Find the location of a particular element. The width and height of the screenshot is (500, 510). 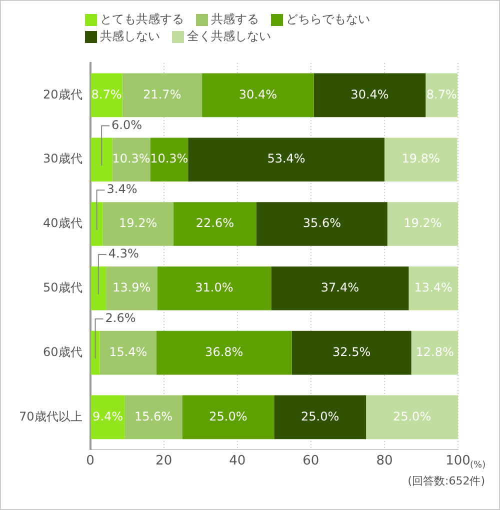

text: (回答数:652件) is located at coordinates (446, 481).